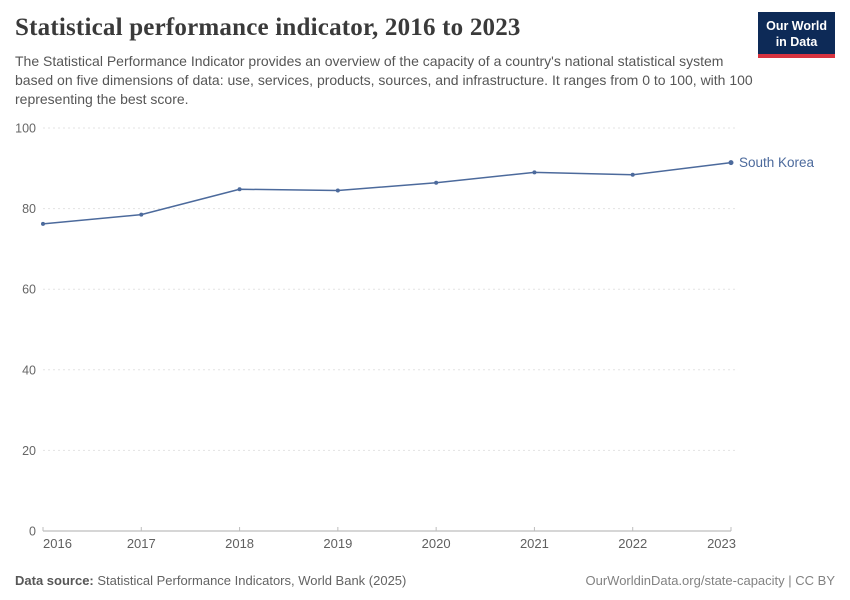  Describe the element at coordinates (29, 370) in the screenshot. I see `y-tick-label-40: 40` at that location.